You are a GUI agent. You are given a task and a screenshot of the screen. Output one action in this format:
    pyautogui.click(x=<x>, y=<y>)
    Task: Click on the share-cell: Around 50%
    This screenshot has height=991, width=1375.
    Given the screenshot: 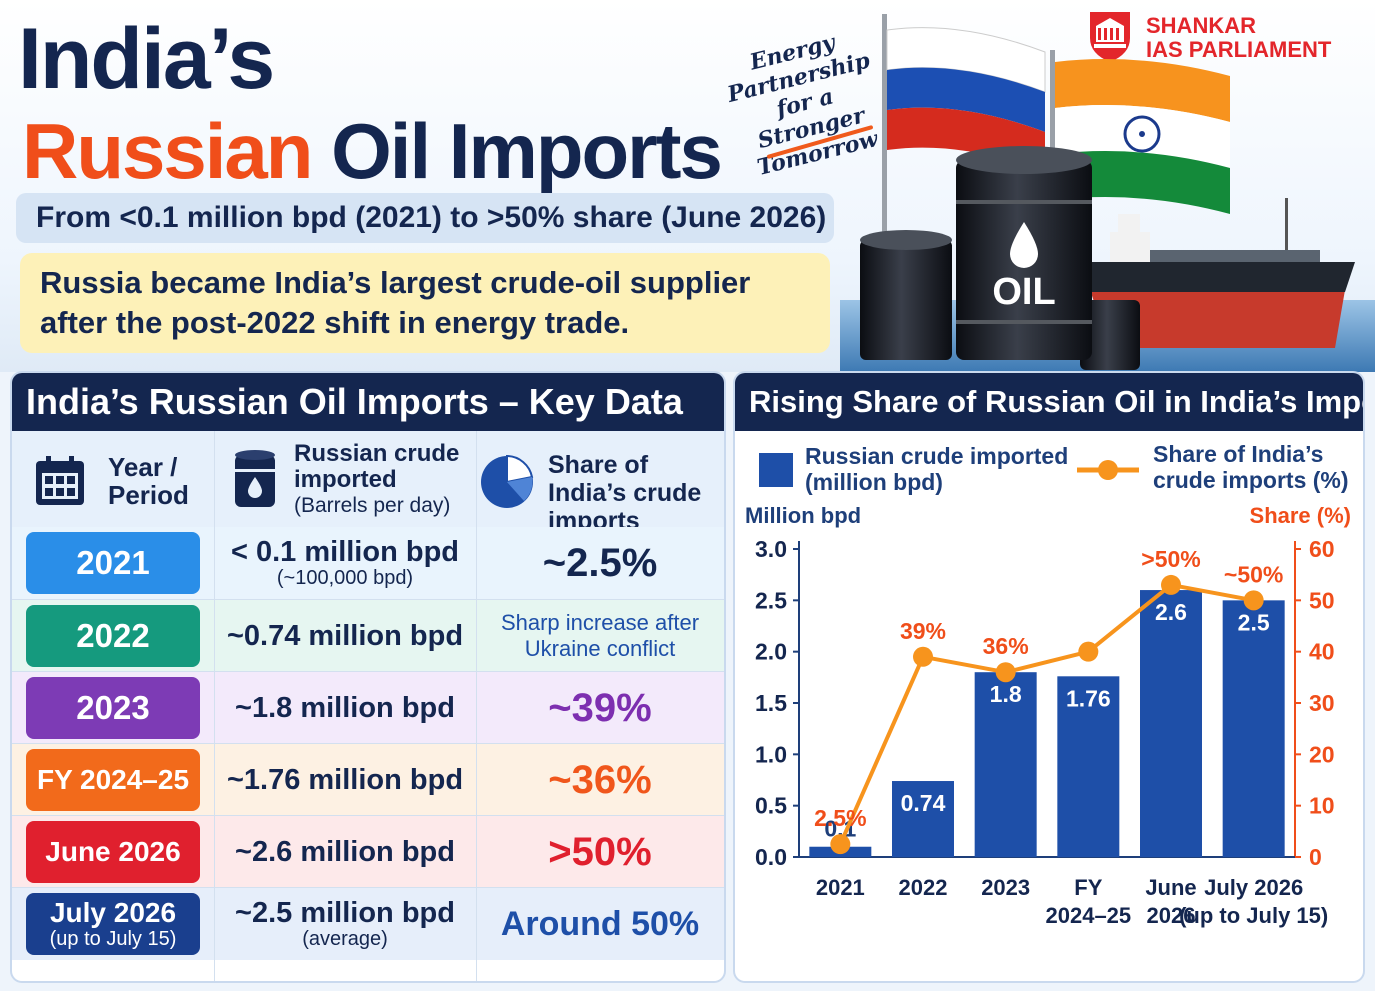 What is the action you would take?
    pyautogui.click(x=600, y=924)
    